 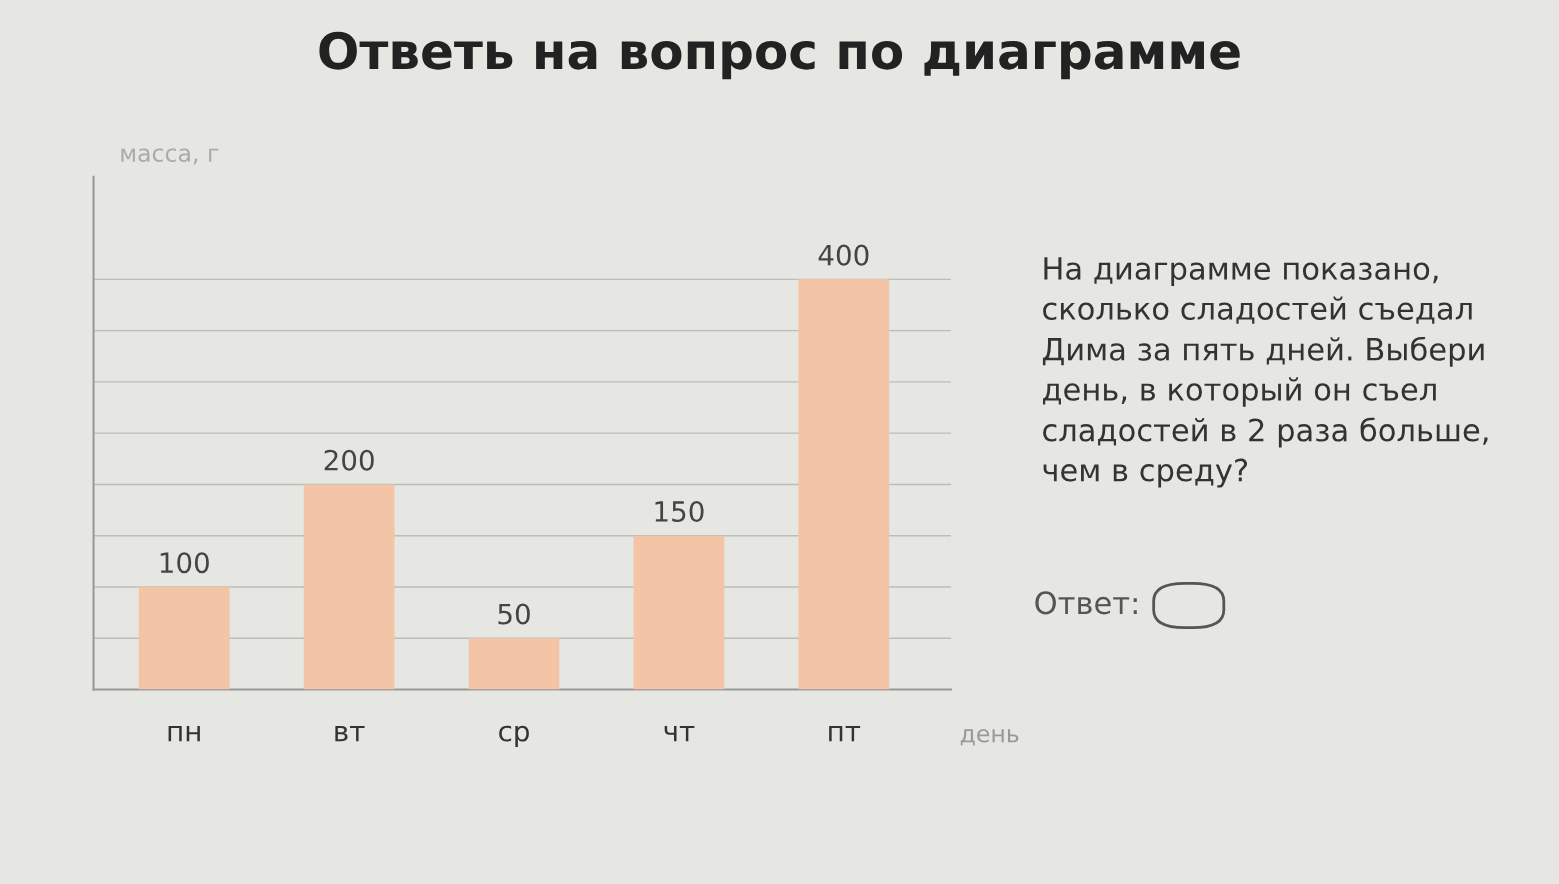 I want to click on data-label: 50, so click(x=514, y=614).